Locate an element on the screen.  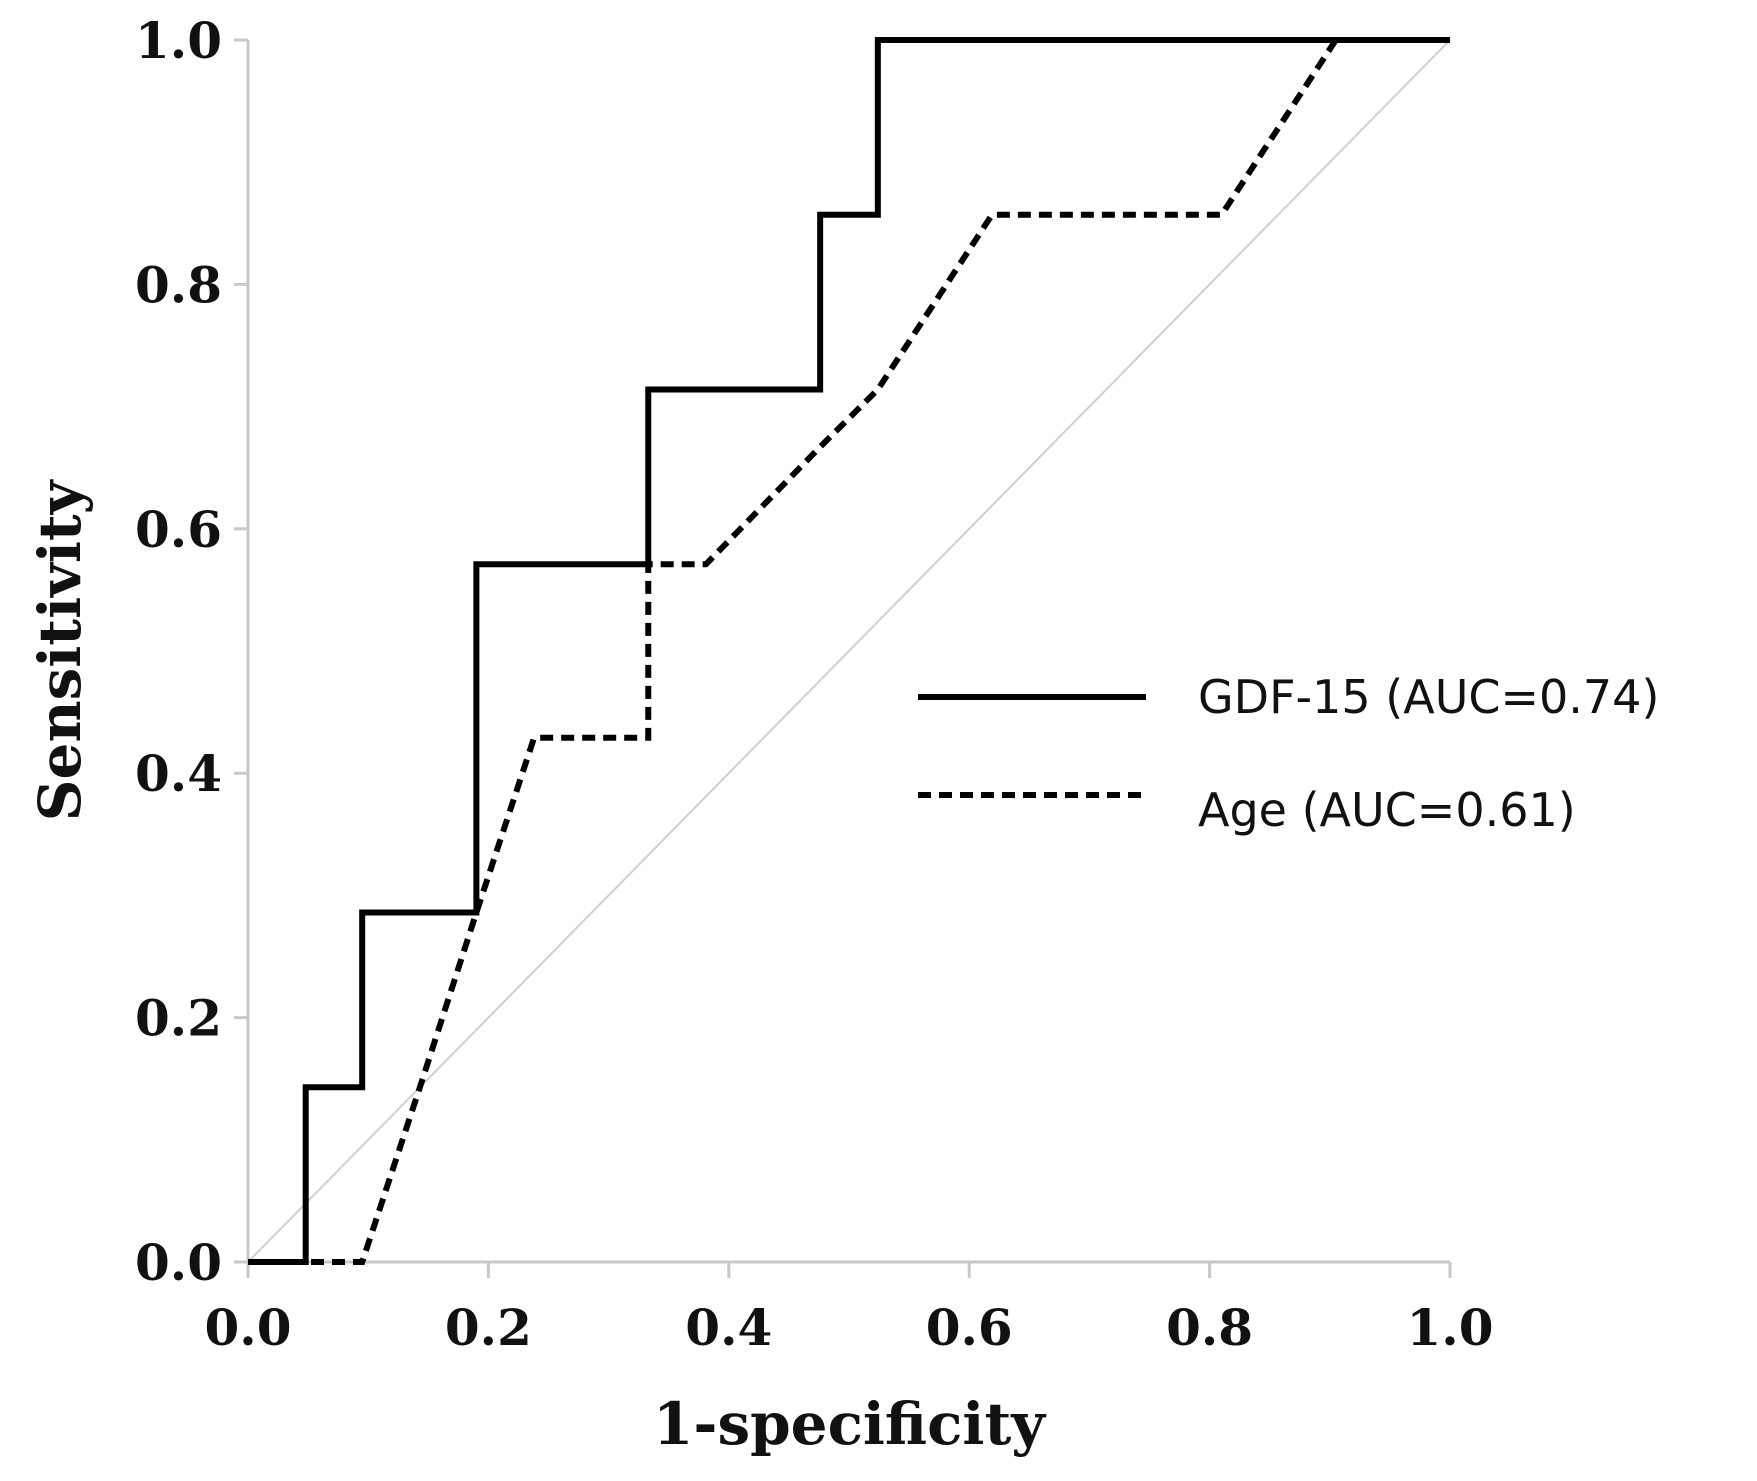
legend: GDF-15 (AUC=0.74) Age (AUC=0.61) is located at coordinates (1288, 753).